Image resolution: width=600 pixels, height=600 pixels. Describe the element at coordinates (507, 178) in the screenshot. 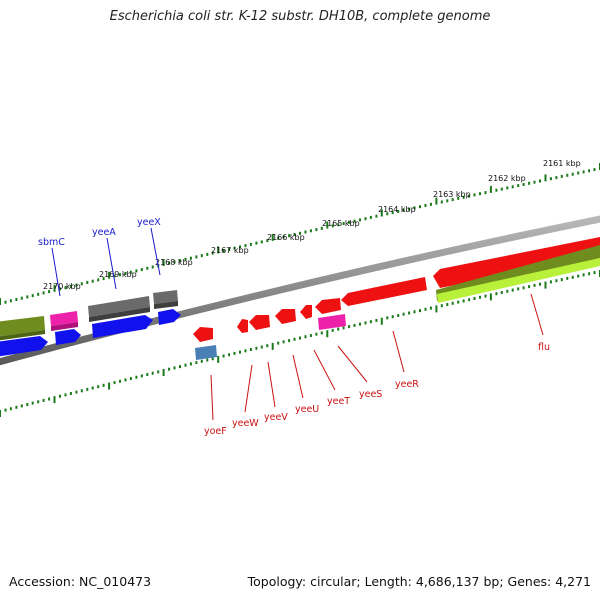

I see `kbp-label: 2162 kbp` at that location.